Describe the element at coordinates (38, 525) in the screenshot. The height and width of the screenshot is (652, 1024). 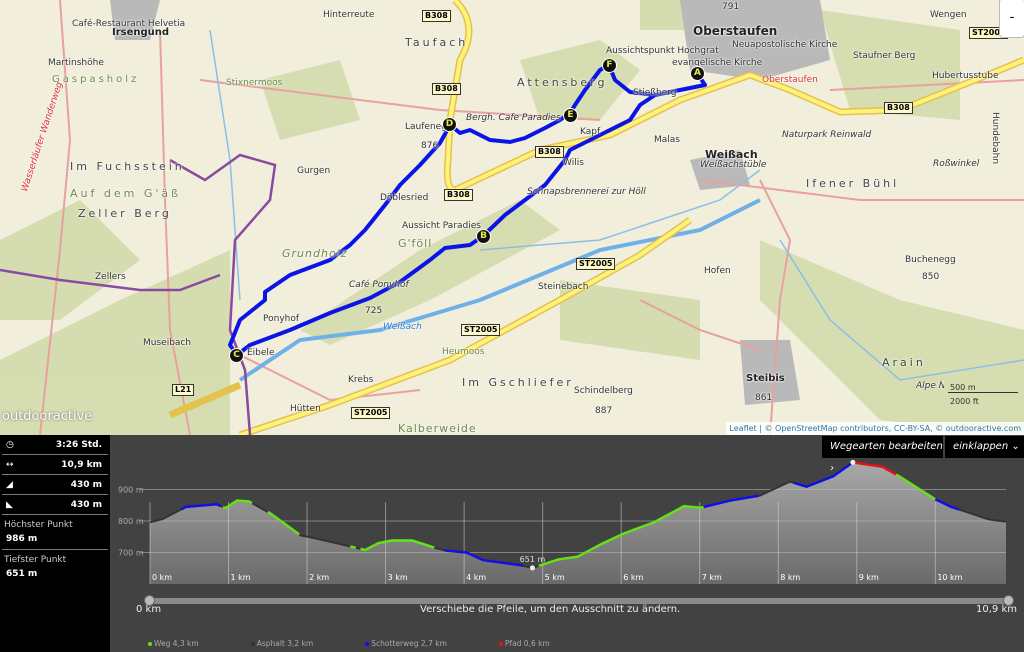
I see `highest-point-label: Höchster Punkt` at that location.